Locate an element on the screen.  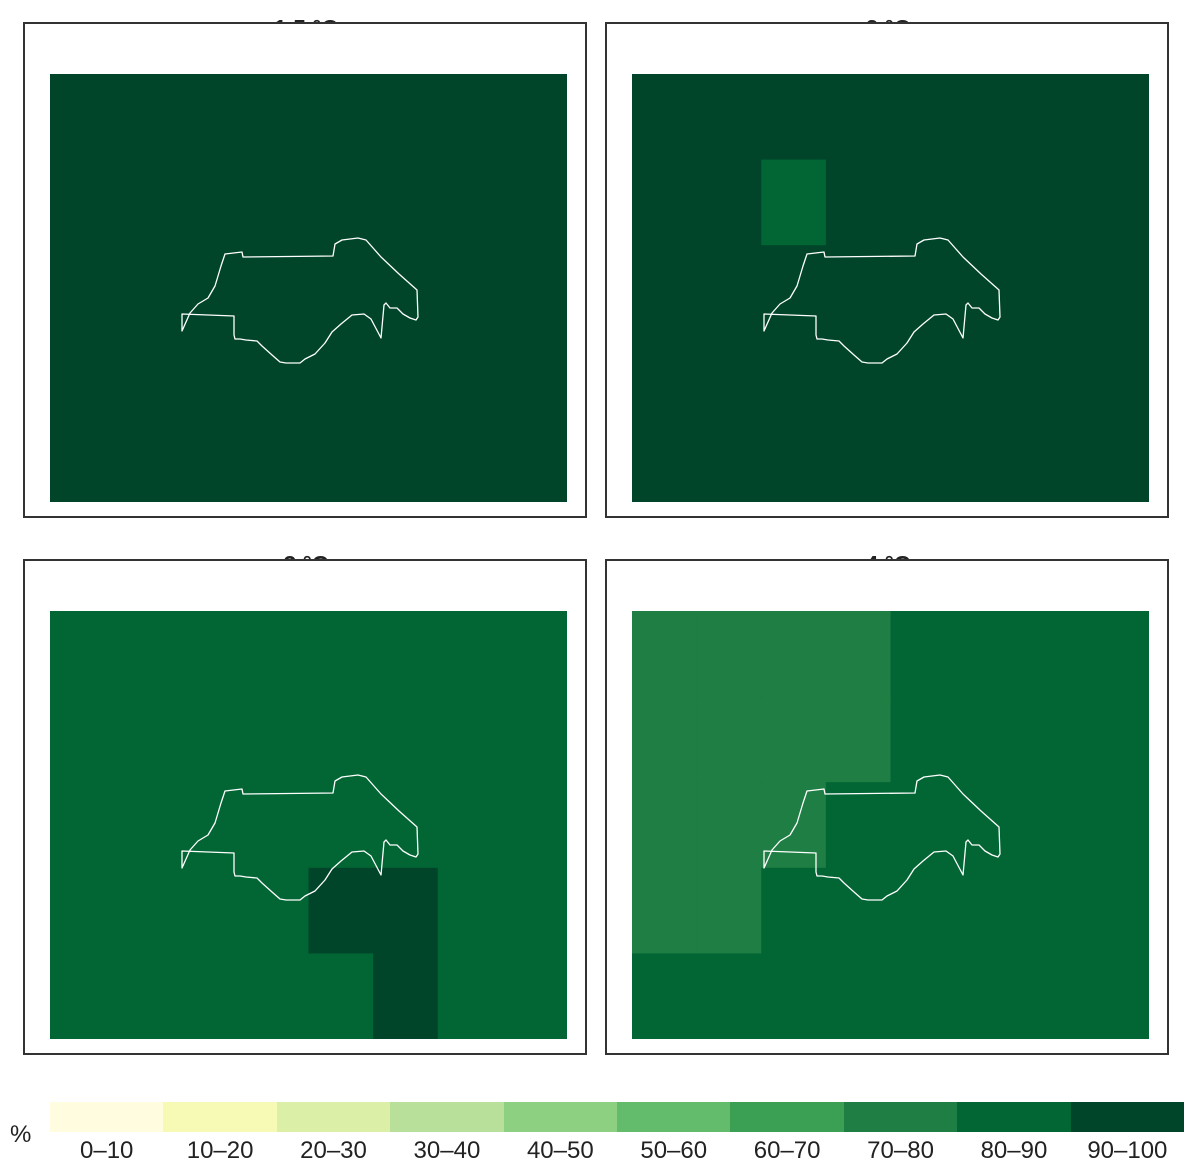
legend-label: 10–20 is located at coordinates (220, 1150).